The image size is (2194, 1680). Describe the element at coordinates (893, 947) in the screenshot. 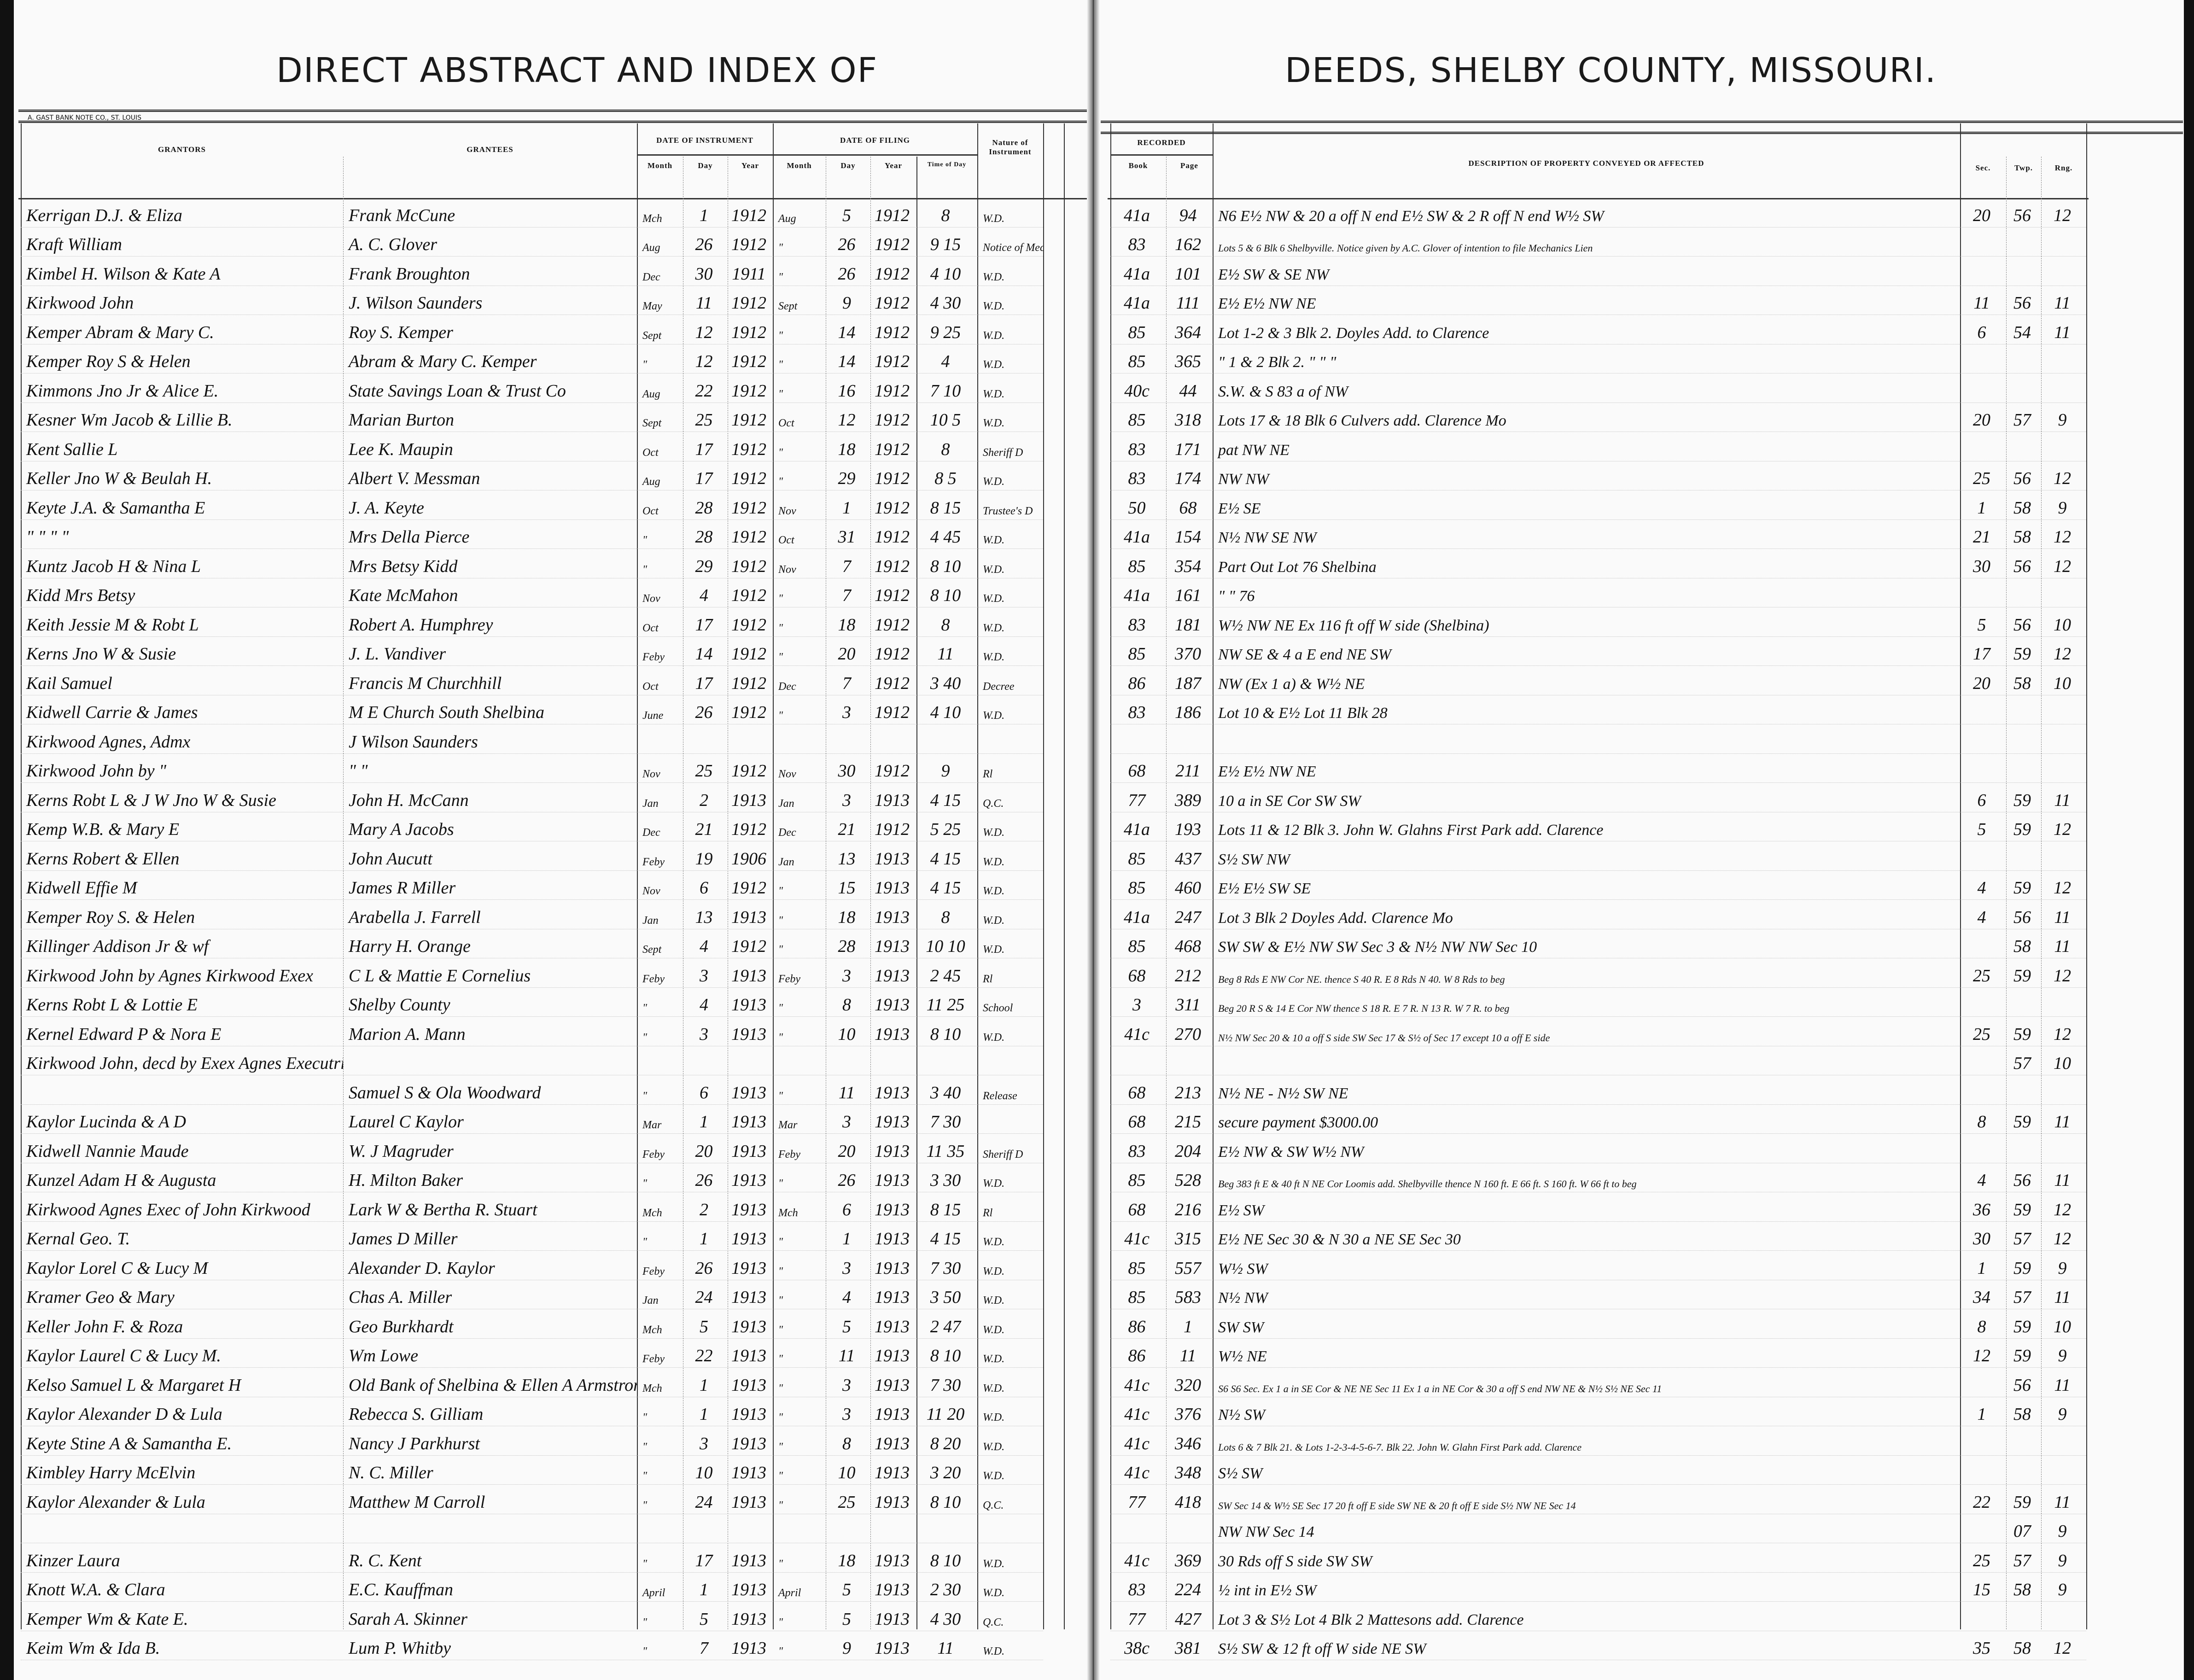

I see `filing-year-cell: 1913` at that location.